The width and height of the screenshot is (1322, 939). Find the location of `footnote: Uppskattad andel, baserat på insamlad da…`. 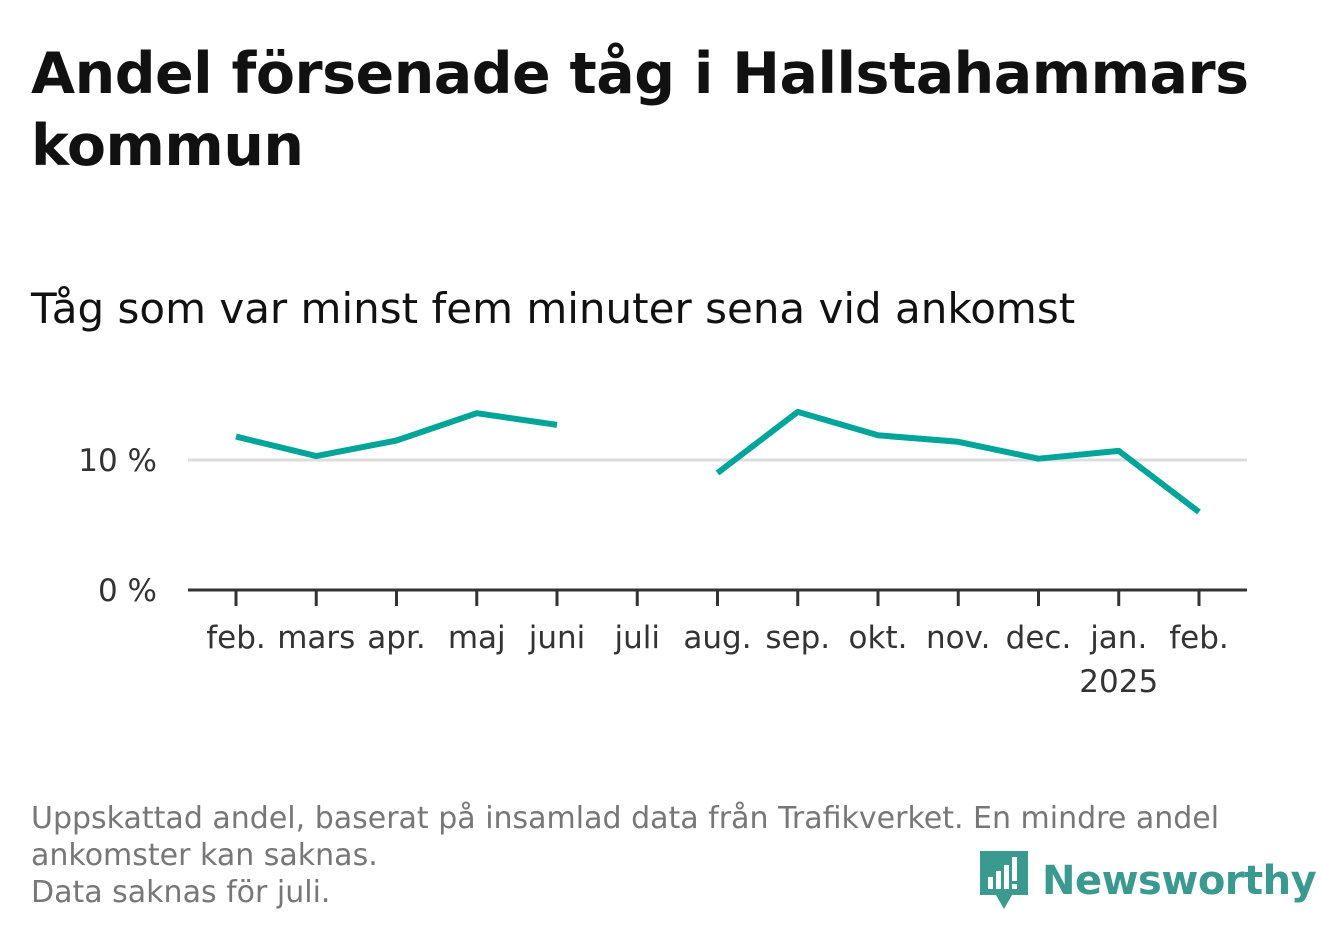

footnote: Uppskattad andel, baserat på insamlad da… is located at coordinates (661, 855).